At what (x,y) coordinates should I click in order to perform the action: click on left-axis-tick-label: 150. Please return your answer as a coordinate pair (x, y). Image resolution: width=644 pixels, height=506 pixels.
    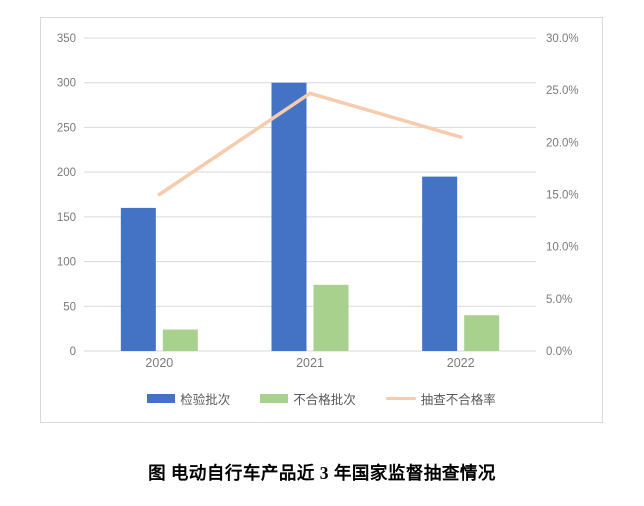
    Looking at the image, I should click on (66, 218).